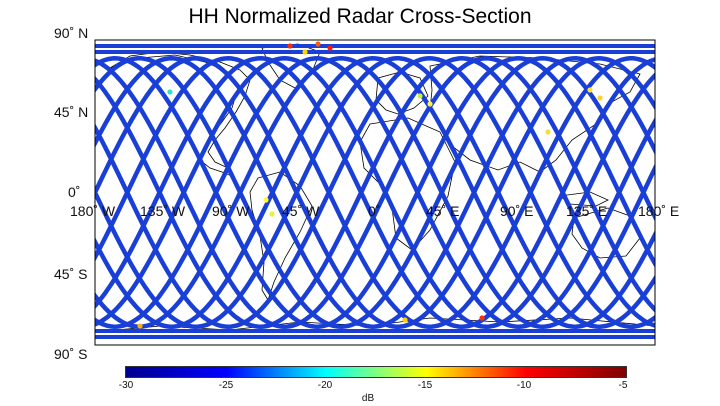 Image resolution: width=720 pixels, height=406 pixels. I want to click on y-tick-45s: 45˚ S, so click(71, 274).